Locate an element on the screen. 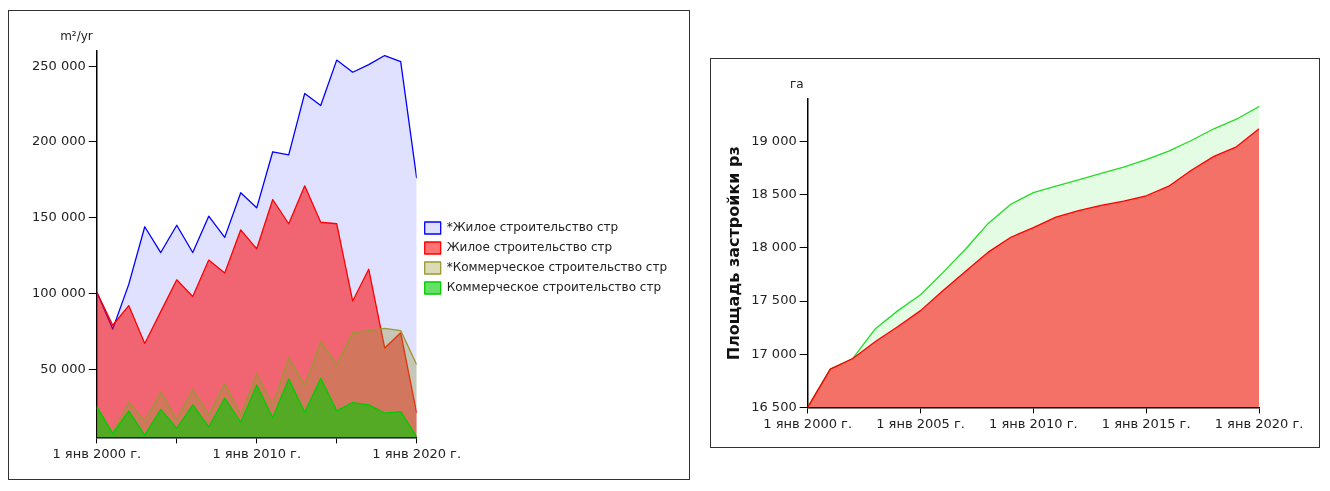  y-tick-label: 200 000 is located at coordinates (58, 141).